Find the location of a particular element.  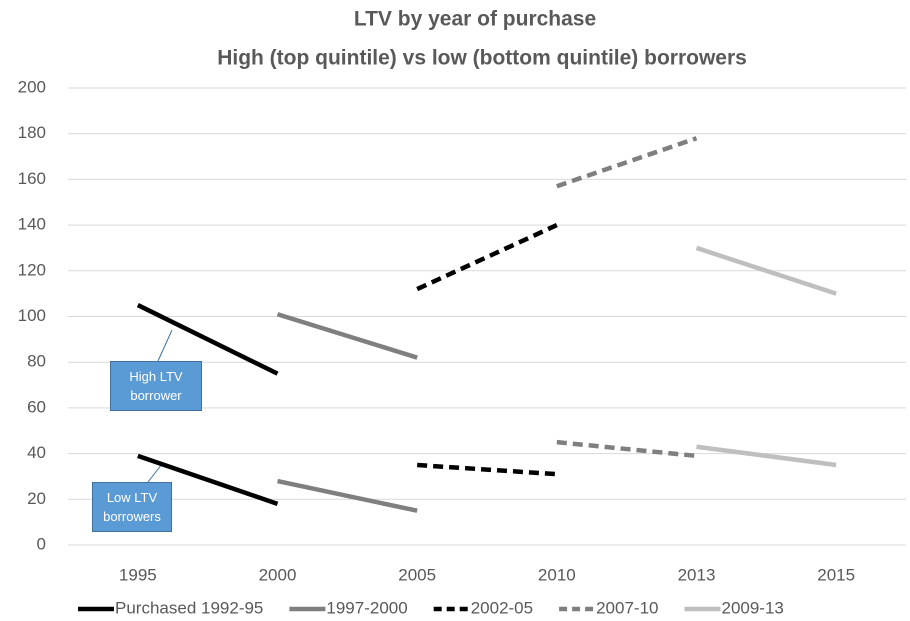

x-tick-label: 2005 is located at coordinates (417, 574).